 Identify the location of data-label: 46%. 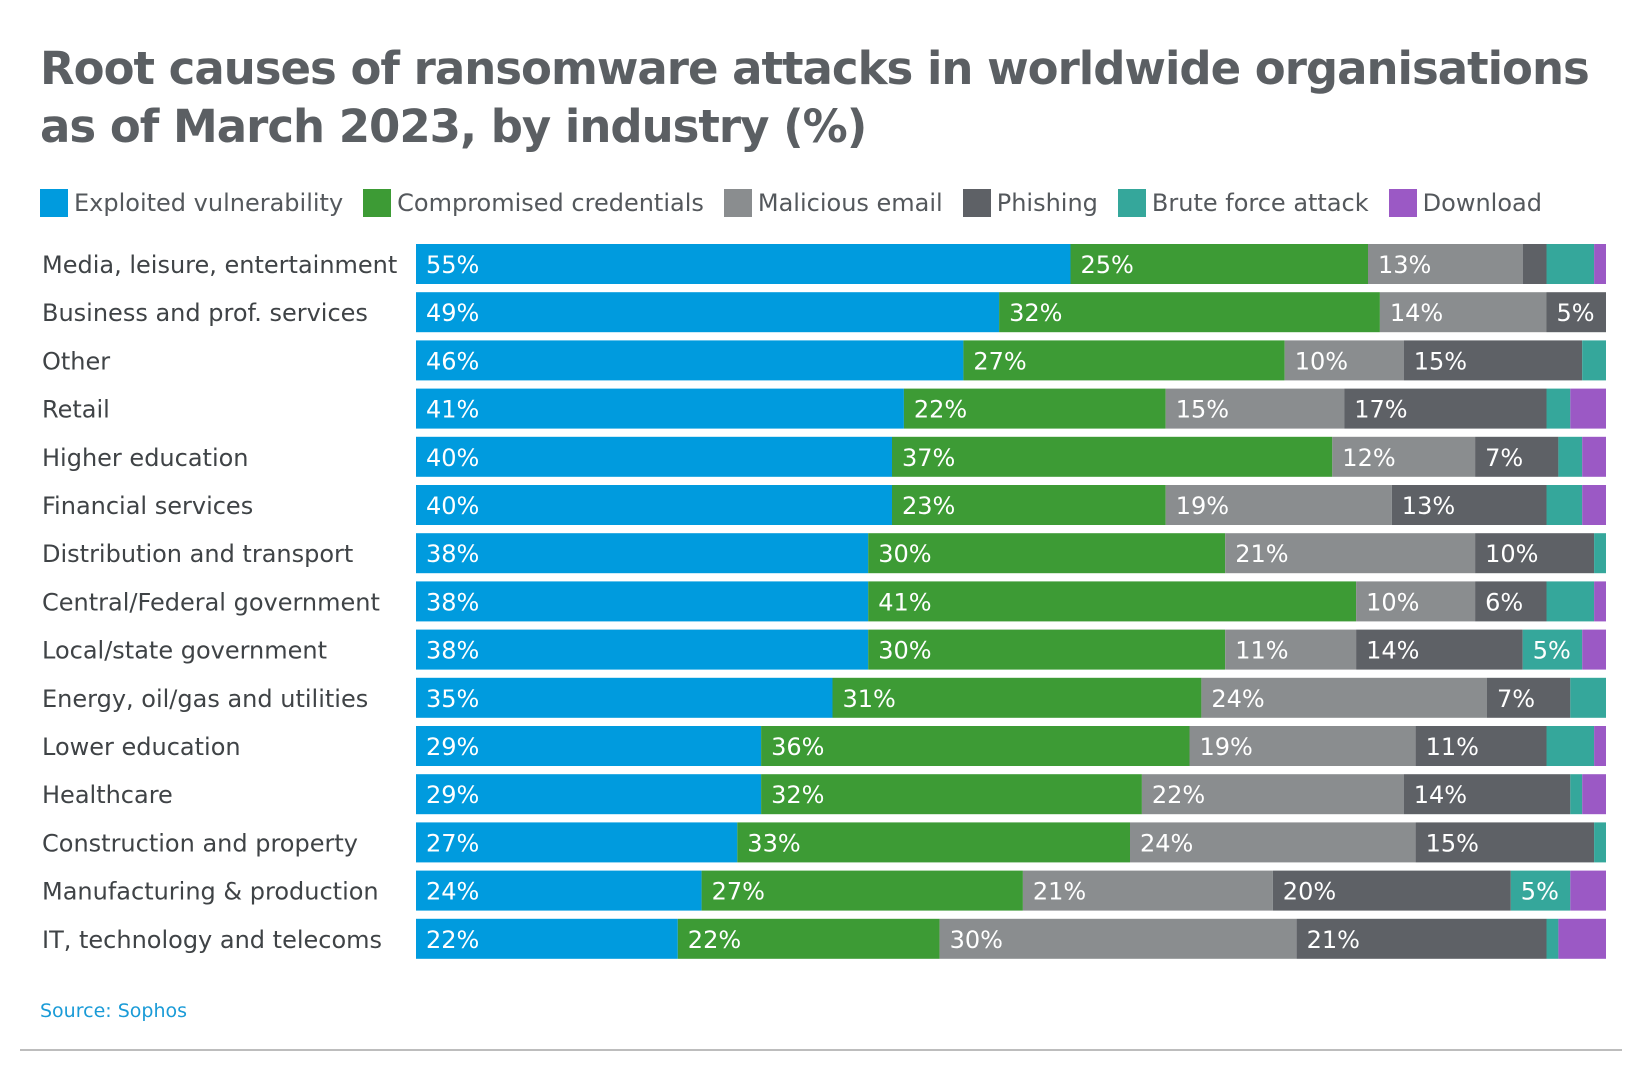
(452, 361).